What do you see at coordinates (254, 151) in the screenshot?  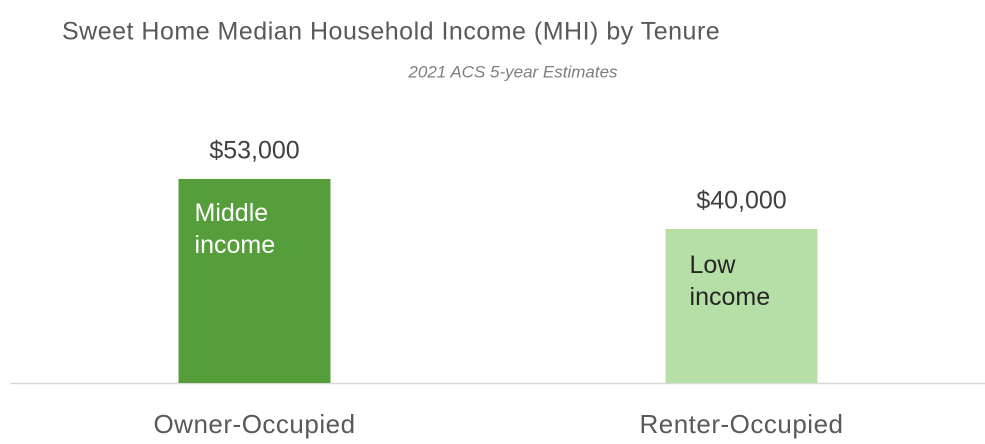 I see `value-label: $53,000` at bounding box center [254, 151].